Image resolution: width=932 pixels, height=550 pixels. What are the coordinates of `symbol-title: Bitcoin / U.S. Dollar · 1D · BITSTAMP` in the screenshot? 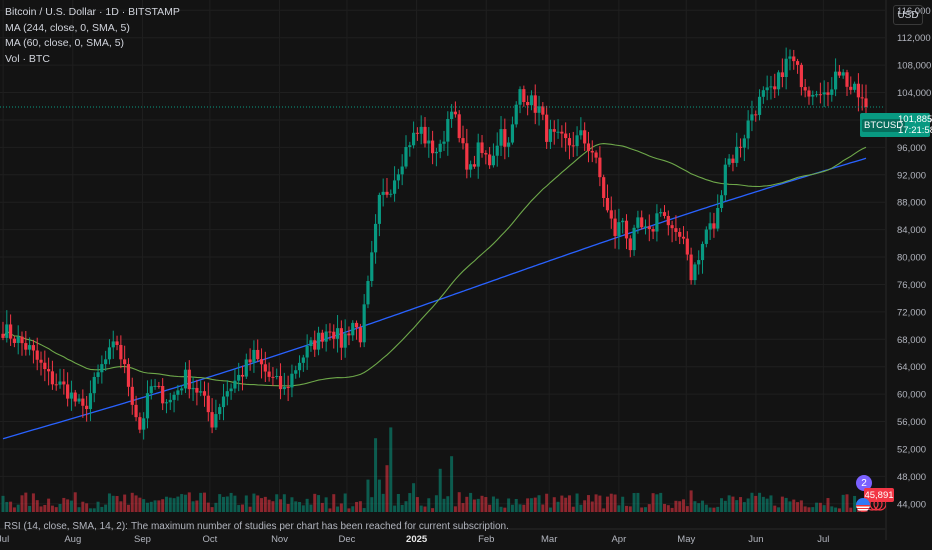 It's located at (92, 12).